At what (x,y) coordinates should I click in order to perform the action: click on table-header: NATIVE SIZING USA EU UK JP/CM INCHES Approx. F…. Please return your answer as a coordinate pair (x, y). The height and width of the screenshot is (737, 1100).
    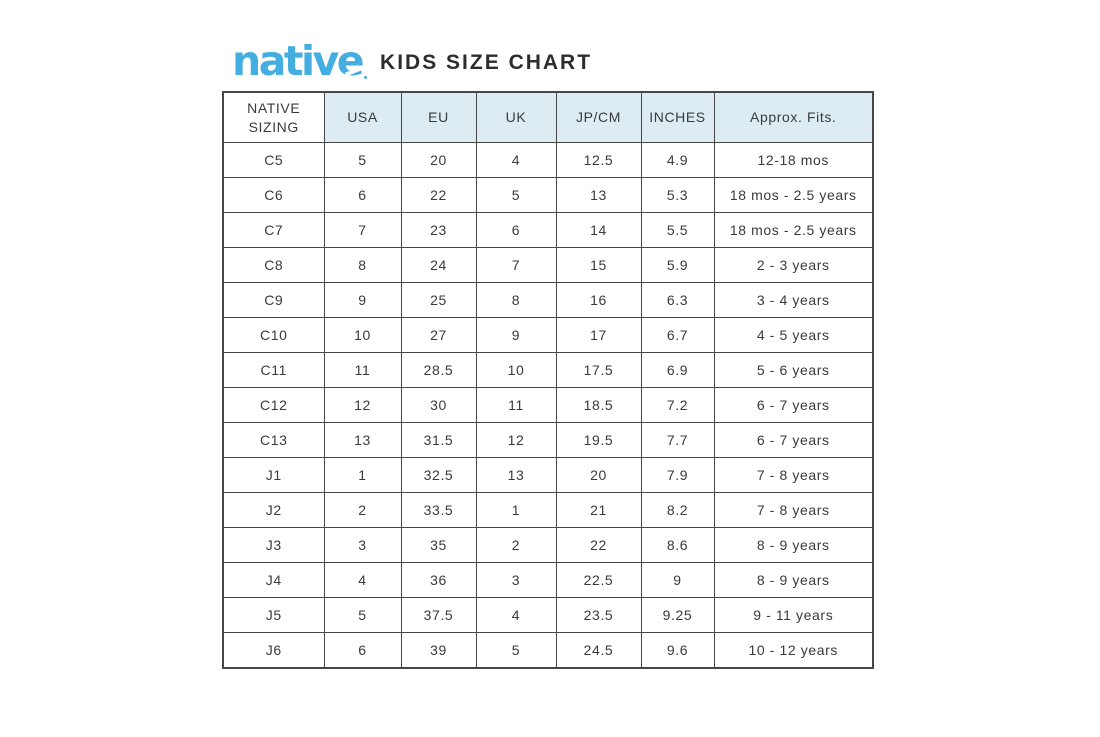
    Looking at the image, I should click on (548, 117).